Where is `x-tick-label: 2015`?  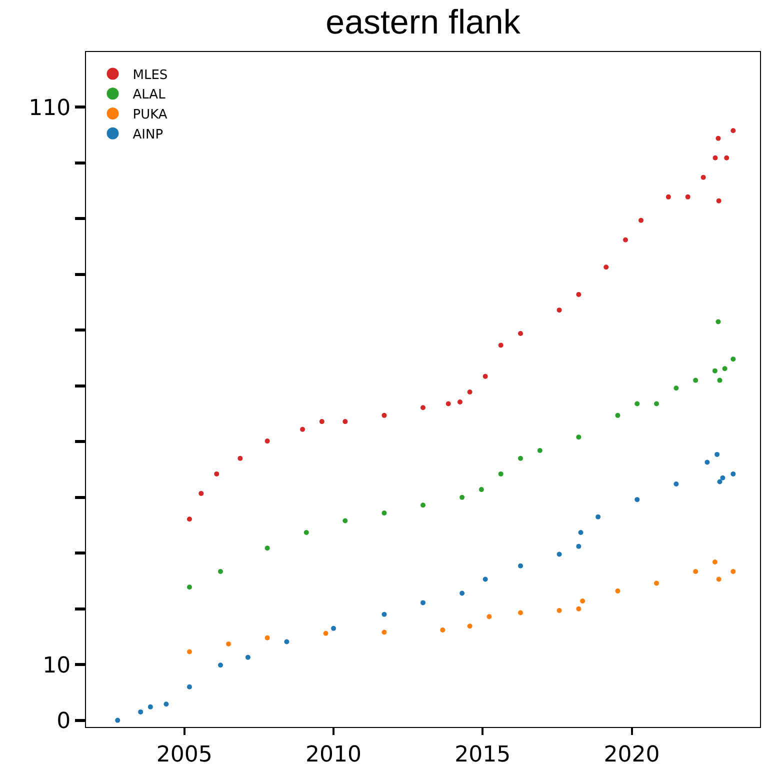 x-tick-label: 2015 is located at coordinates (482, 753).